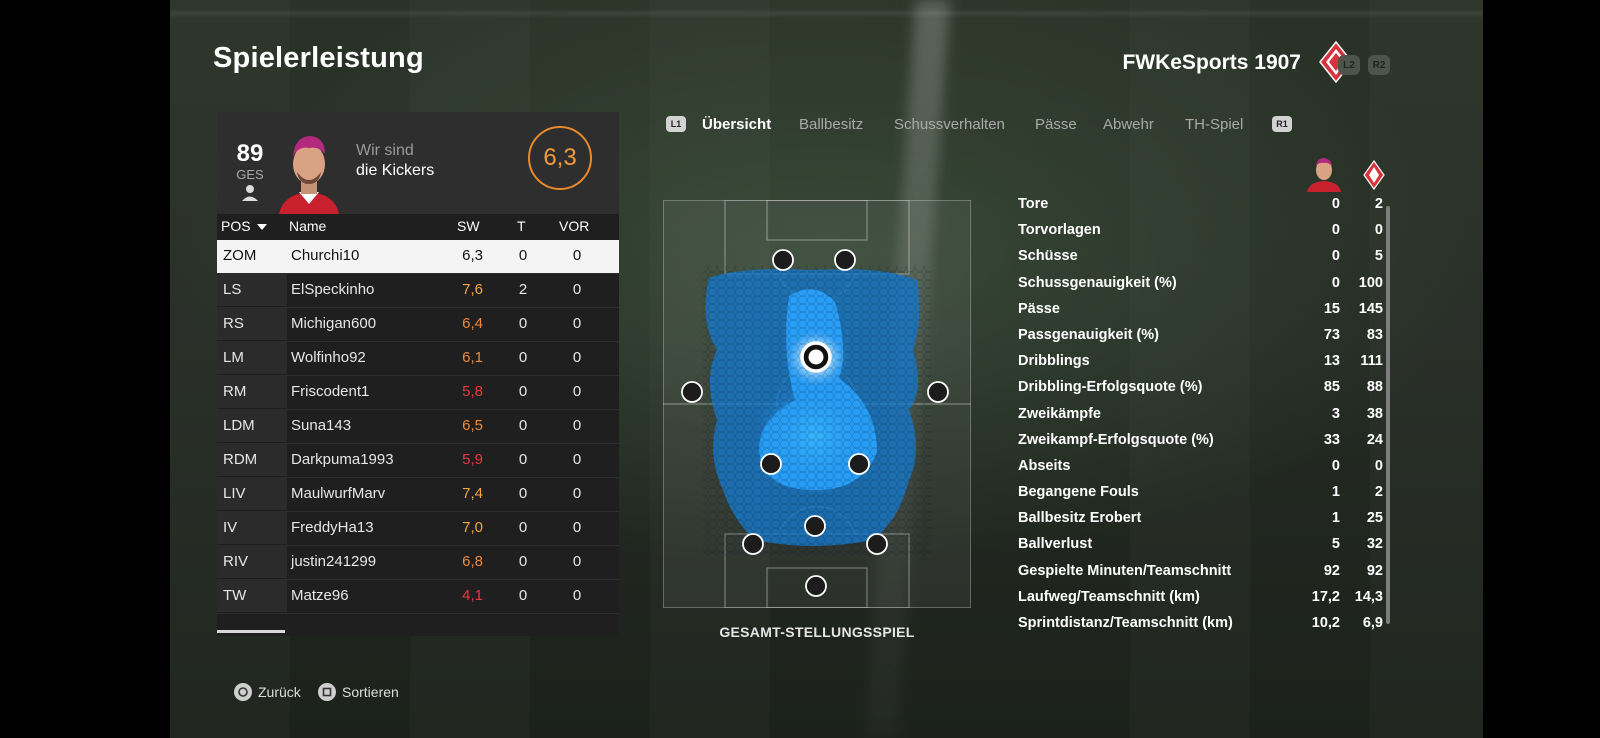  Describe the element at coordinates (468, 226) in the screenshot. I see `column-sw: SW` at that location.